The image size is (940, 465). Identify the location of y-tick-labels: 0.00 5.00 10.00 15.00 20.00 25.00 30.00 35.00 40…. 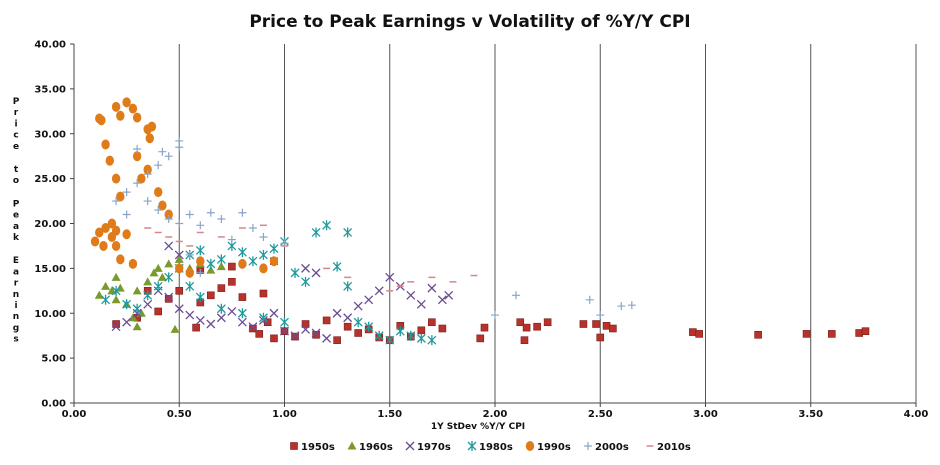
(50, 225).